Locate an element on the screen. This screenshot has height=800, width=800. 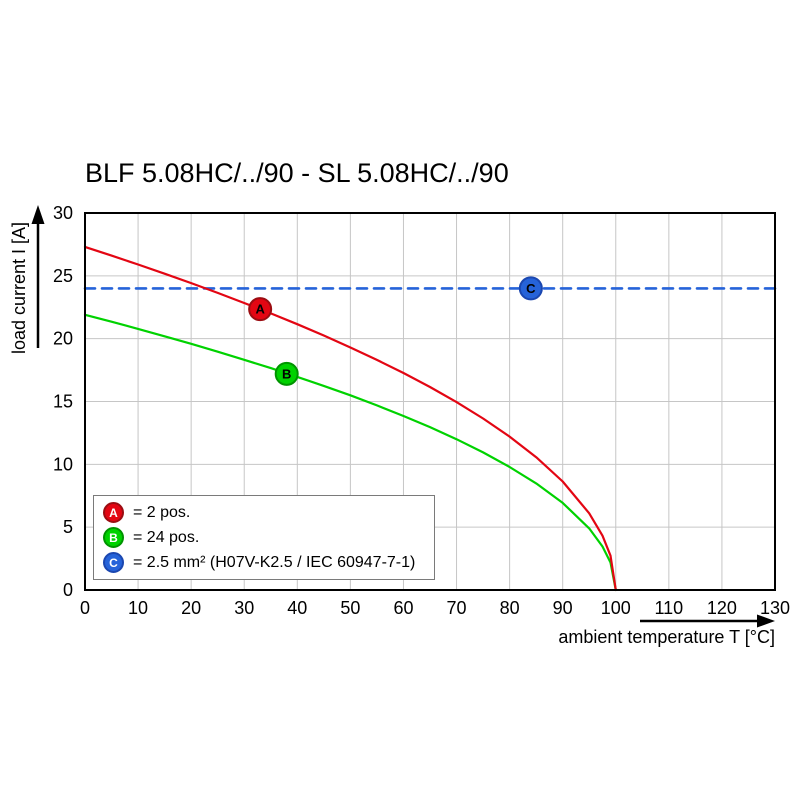
legend-item-c: C = 2.5 mm² (H07V-K2.5 / IEC 60947-7-1) is located at coordinates (264, 562).